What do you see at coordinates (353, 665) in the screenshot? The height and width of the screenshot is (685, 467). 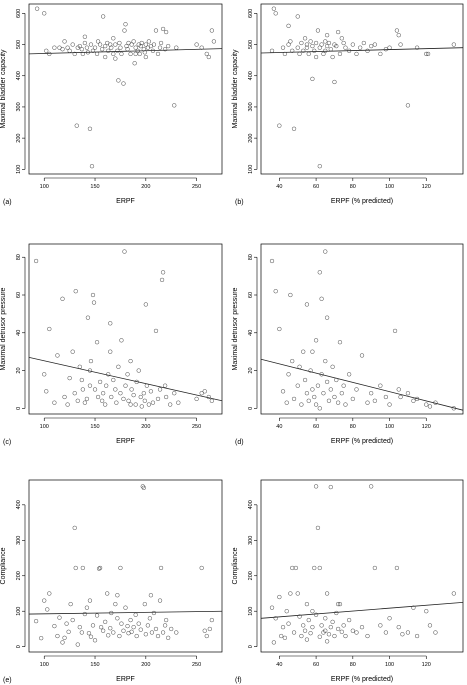 I see `x-tick-label: 80` at bounding box center [353, 665].